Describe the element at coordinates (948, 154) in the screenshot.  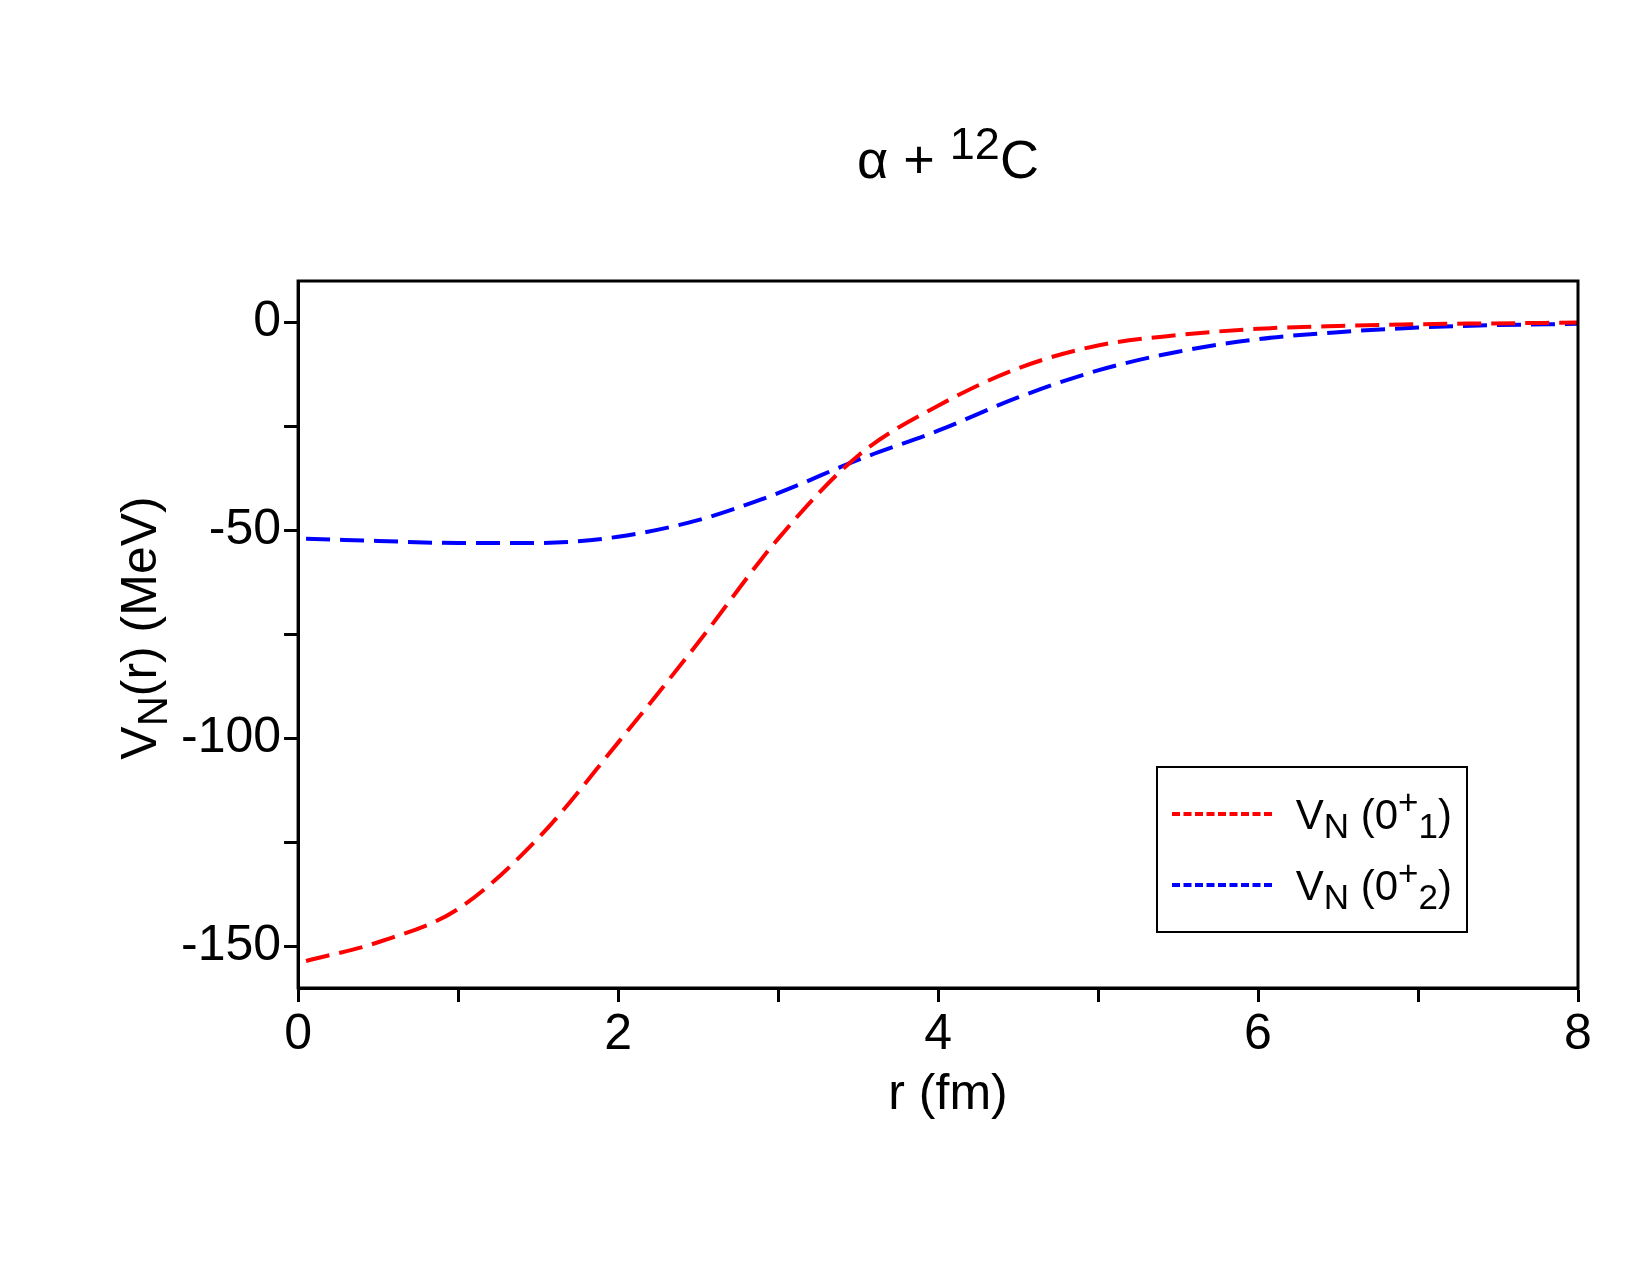
I see `chart-title: α + $^{12}$C` at that location.